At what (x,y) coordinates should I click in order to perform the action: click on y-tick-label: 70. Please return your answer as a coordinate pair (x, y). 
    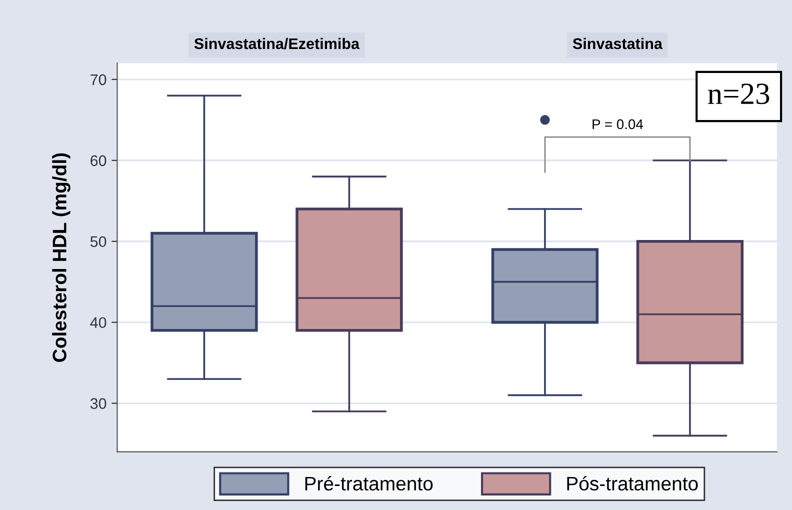
    Looking at the image, I should click on (98, 80).